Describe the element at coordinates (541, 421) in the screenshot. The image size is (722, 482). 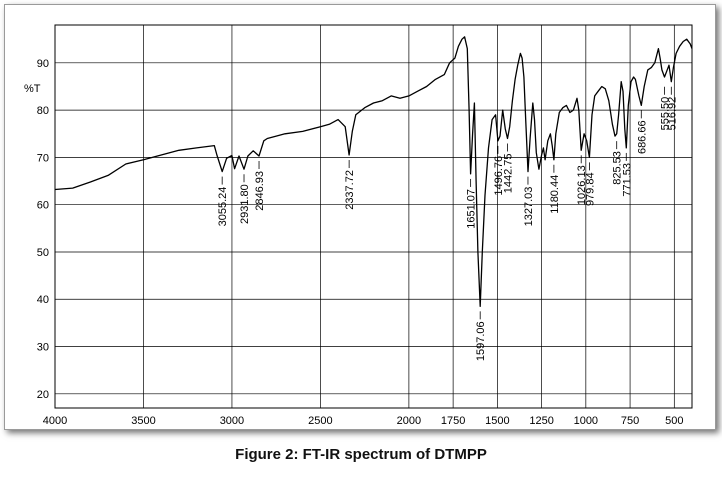
I see `x-tick-label: 1250` at that location.